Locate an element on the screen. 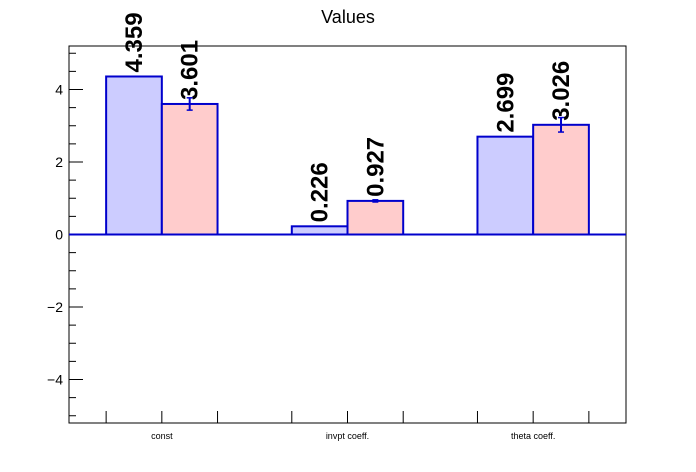 The height and width of the screenshot is (472, 696). y-tick-label: −2 is located at coordinates (55, 307).